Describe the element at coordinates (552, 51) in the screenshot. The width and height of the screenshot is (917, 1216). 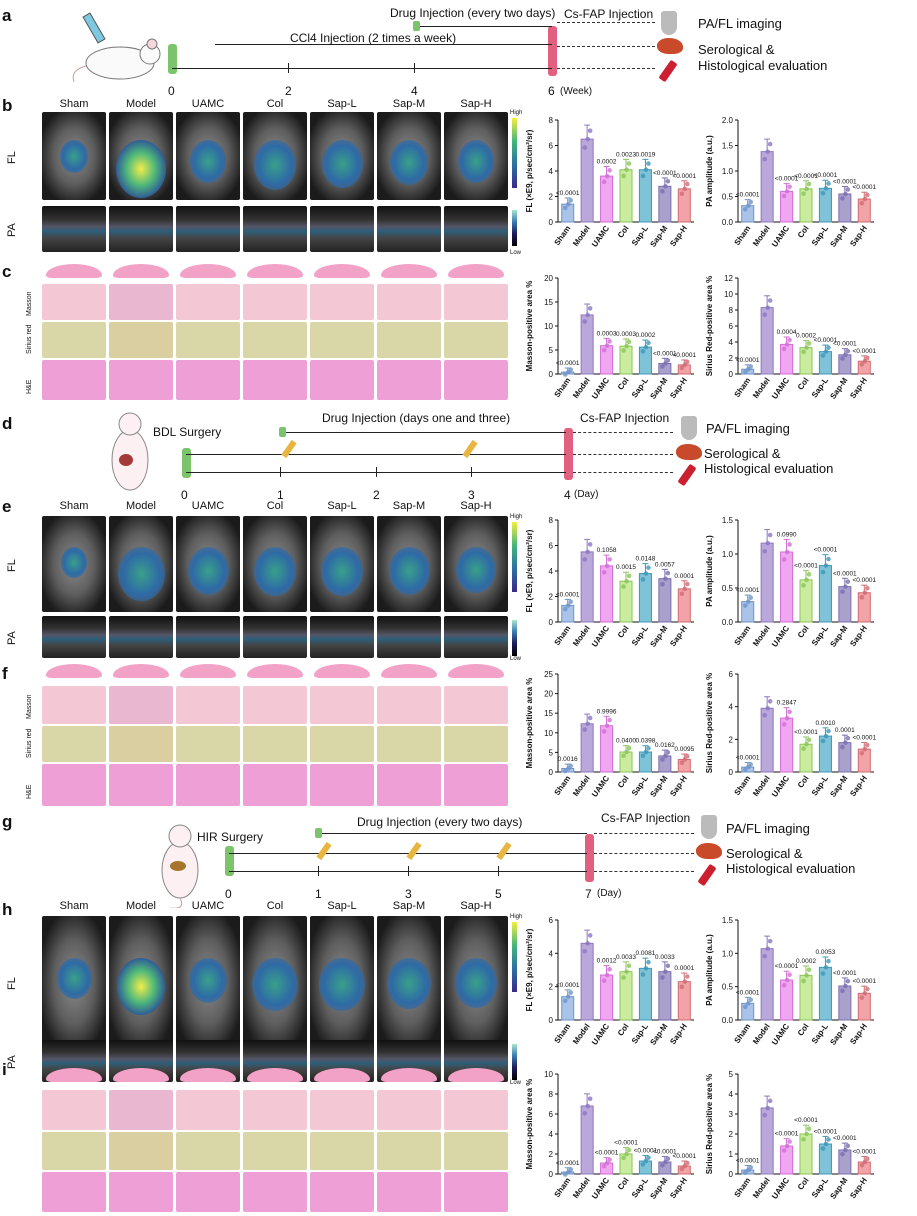
I see `timeline-a-end-marker` at that location.